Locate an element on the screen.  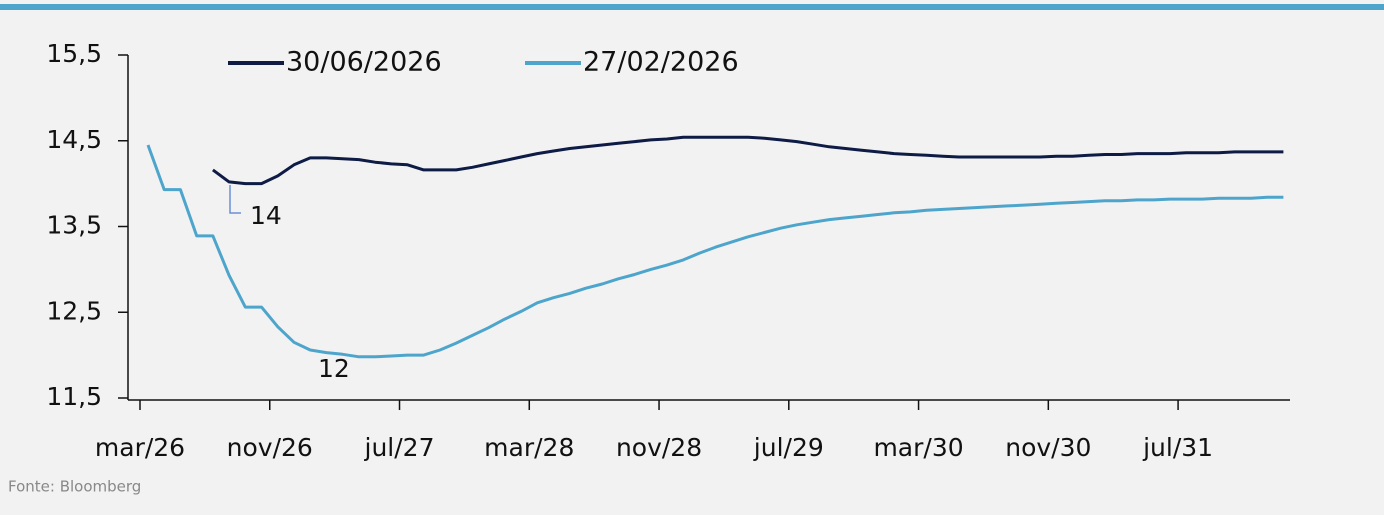
annotation: 14 is located at coordinates (266, 215).